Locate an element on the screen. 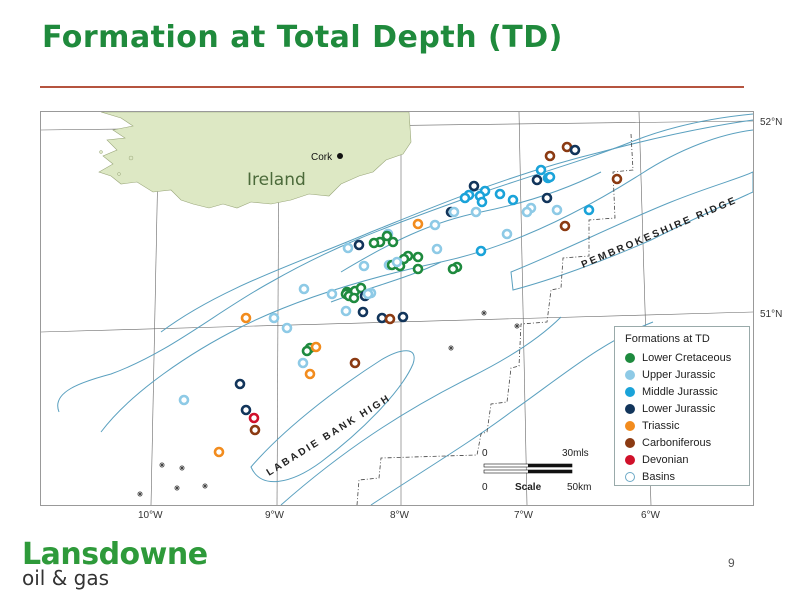 The image size is (800, 600). lon-label-7w: 7°W is located at coordinates (523, 515).